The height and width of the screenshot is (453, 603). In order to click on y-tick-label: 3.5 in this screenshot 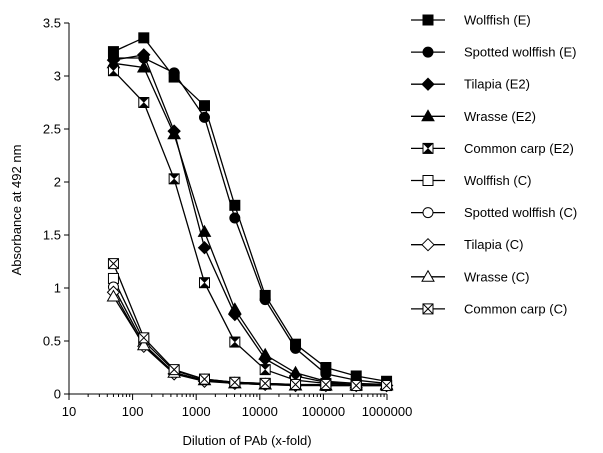, I will do `click(52, 23)`.